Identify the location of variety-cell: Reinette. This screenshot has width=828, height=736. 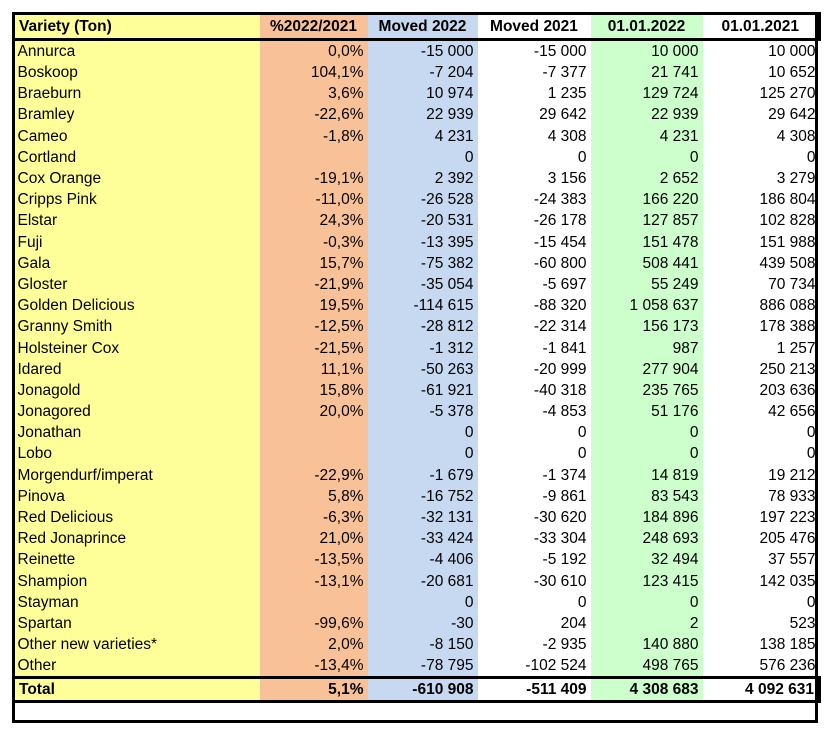
(136, 560).